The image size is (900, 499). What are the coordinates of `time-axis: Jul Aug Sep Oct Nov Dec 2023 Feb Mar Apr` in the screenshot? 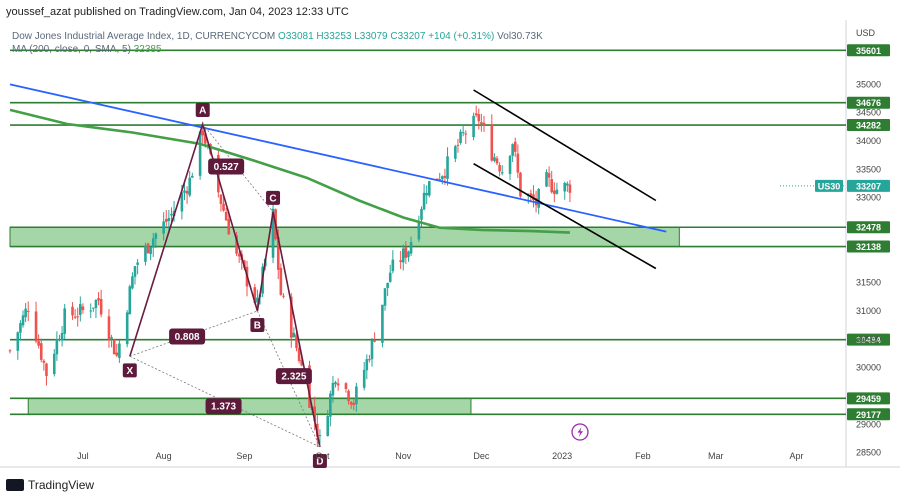 It's located at (440, 456).